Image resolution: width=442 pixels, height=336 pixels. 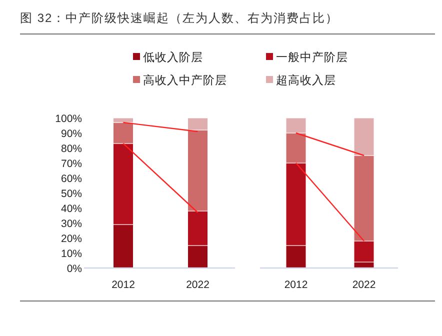 I want to click on y-tick-label: 80%, so click(x=71, y=149).